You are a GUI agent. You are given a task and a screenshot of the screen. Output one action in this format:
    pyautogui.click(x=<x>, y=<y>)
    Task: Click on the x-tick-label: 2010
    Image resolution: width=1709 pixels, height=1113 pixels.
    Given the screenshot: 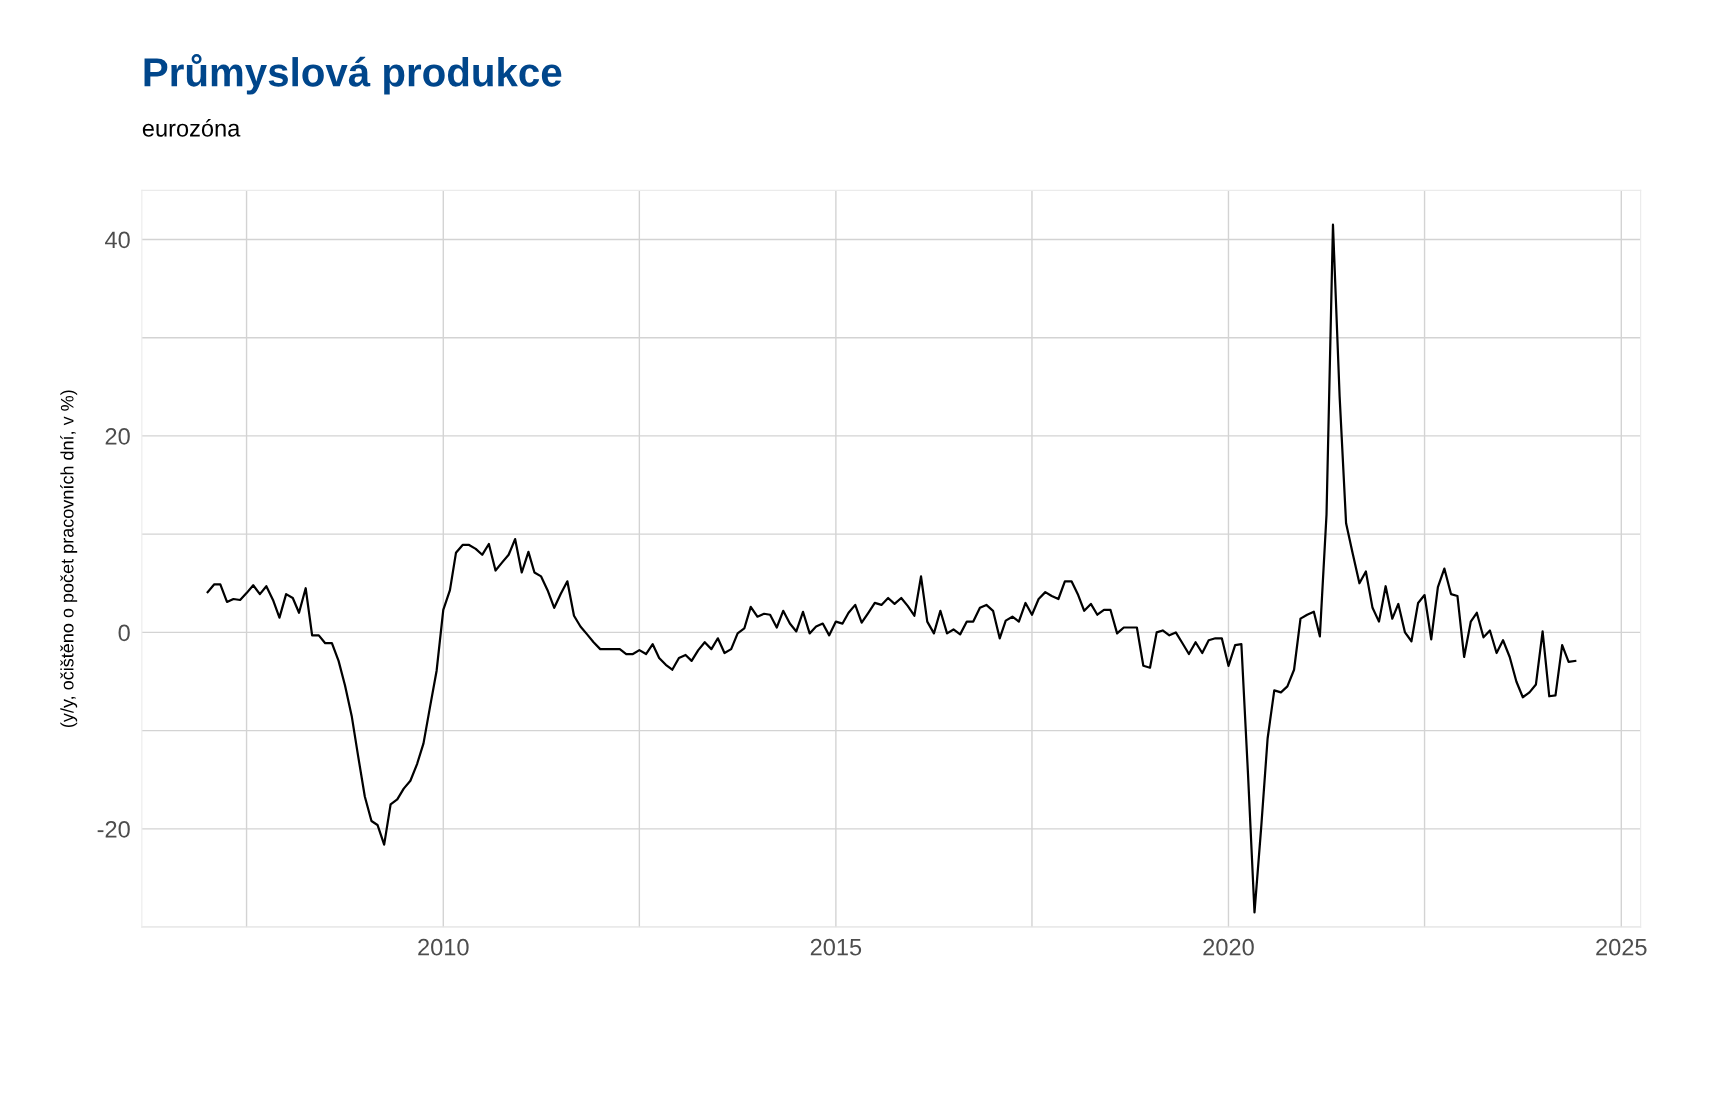 What is the action you would take?
    pyautogui.click(x=443, y=947)
    